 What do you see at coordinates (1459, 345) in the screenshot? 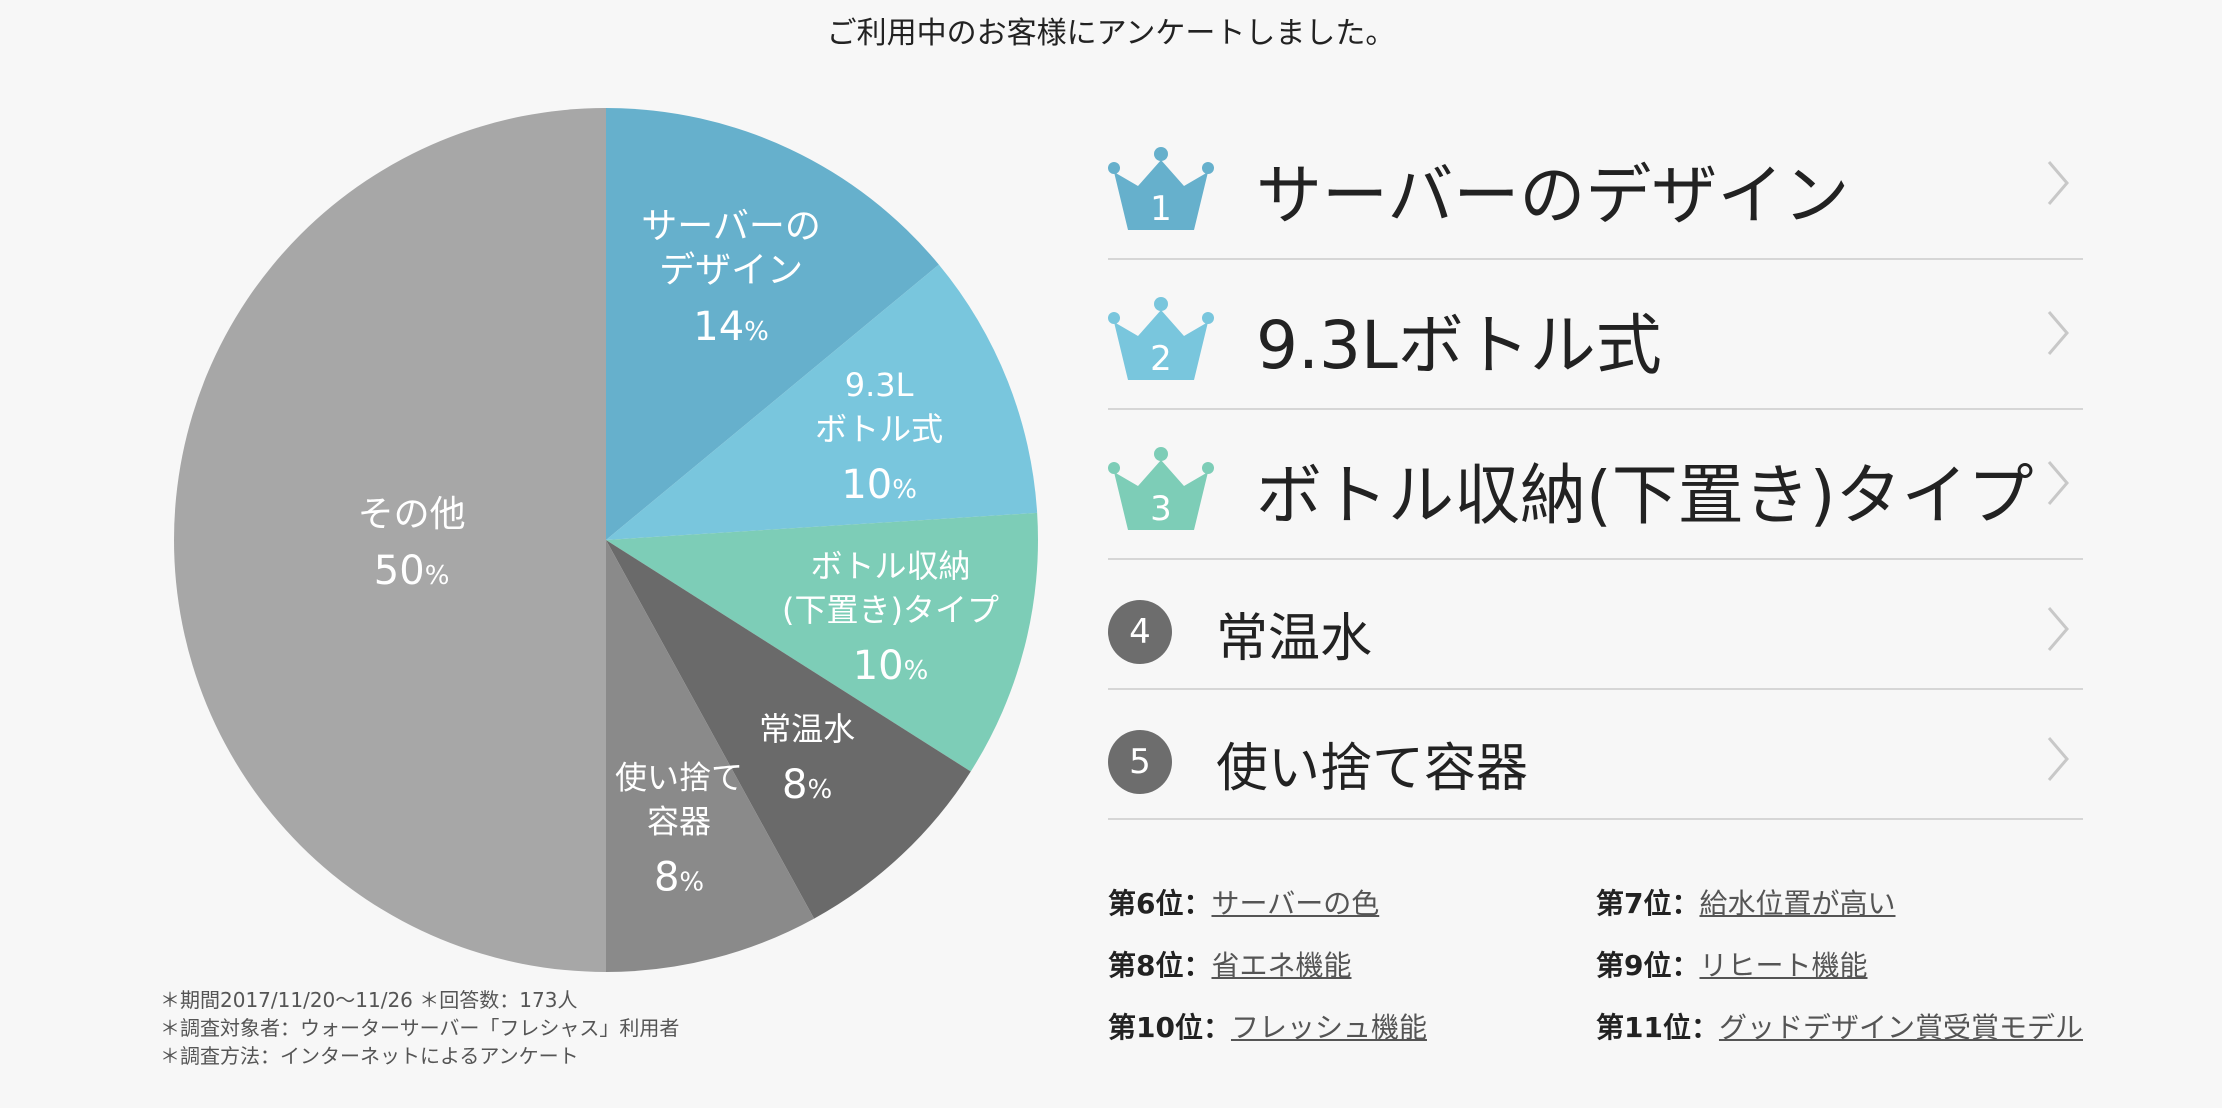
I see `rank-title: 9.3Lボトル式` at bounding box center [1459, 345].